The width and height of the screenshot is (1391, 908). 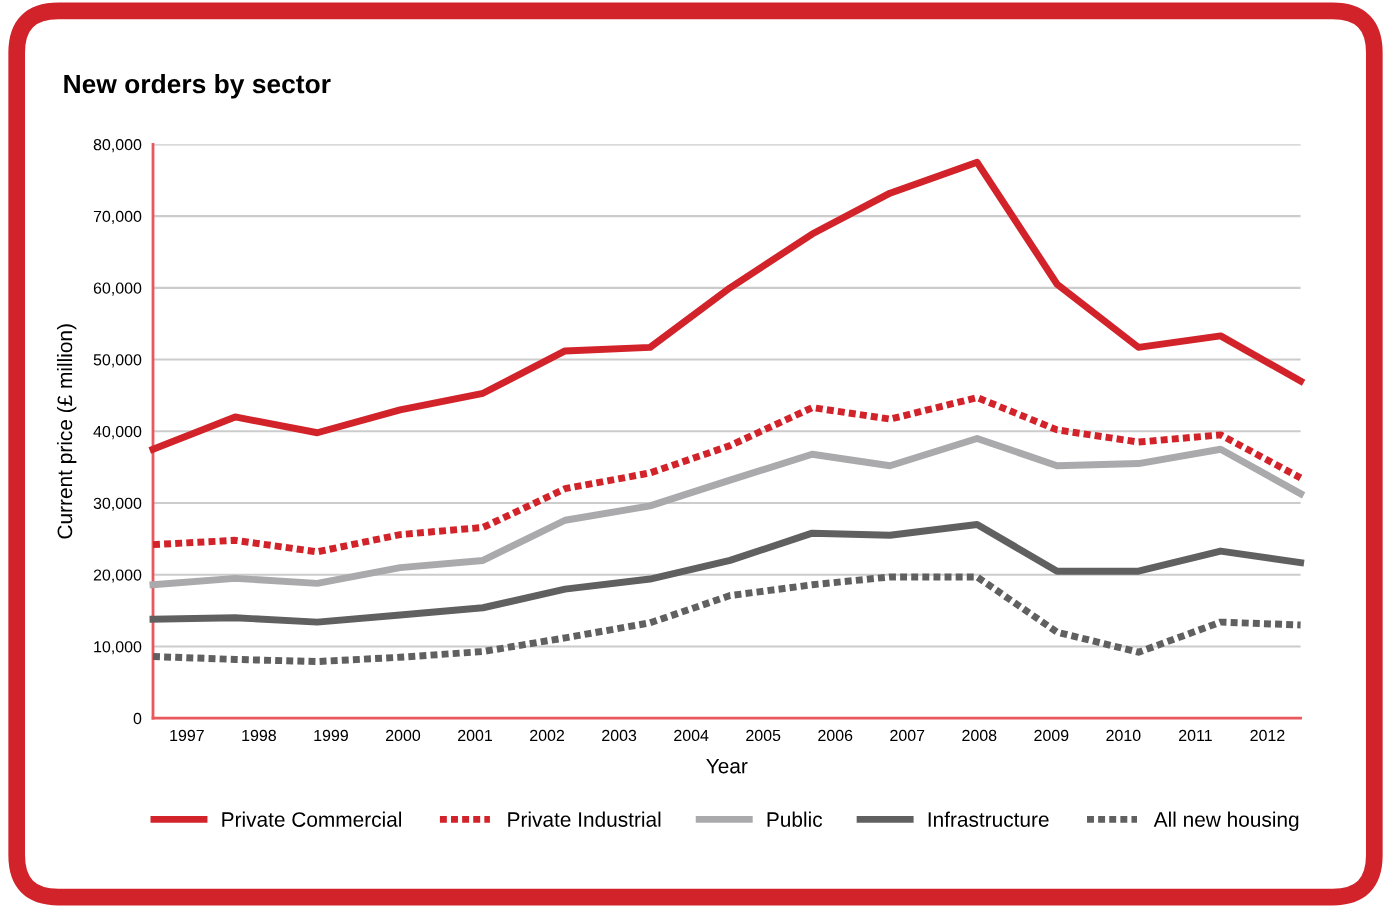 I want to click on x-tick-label: 2004, so click(x=691, y=735).